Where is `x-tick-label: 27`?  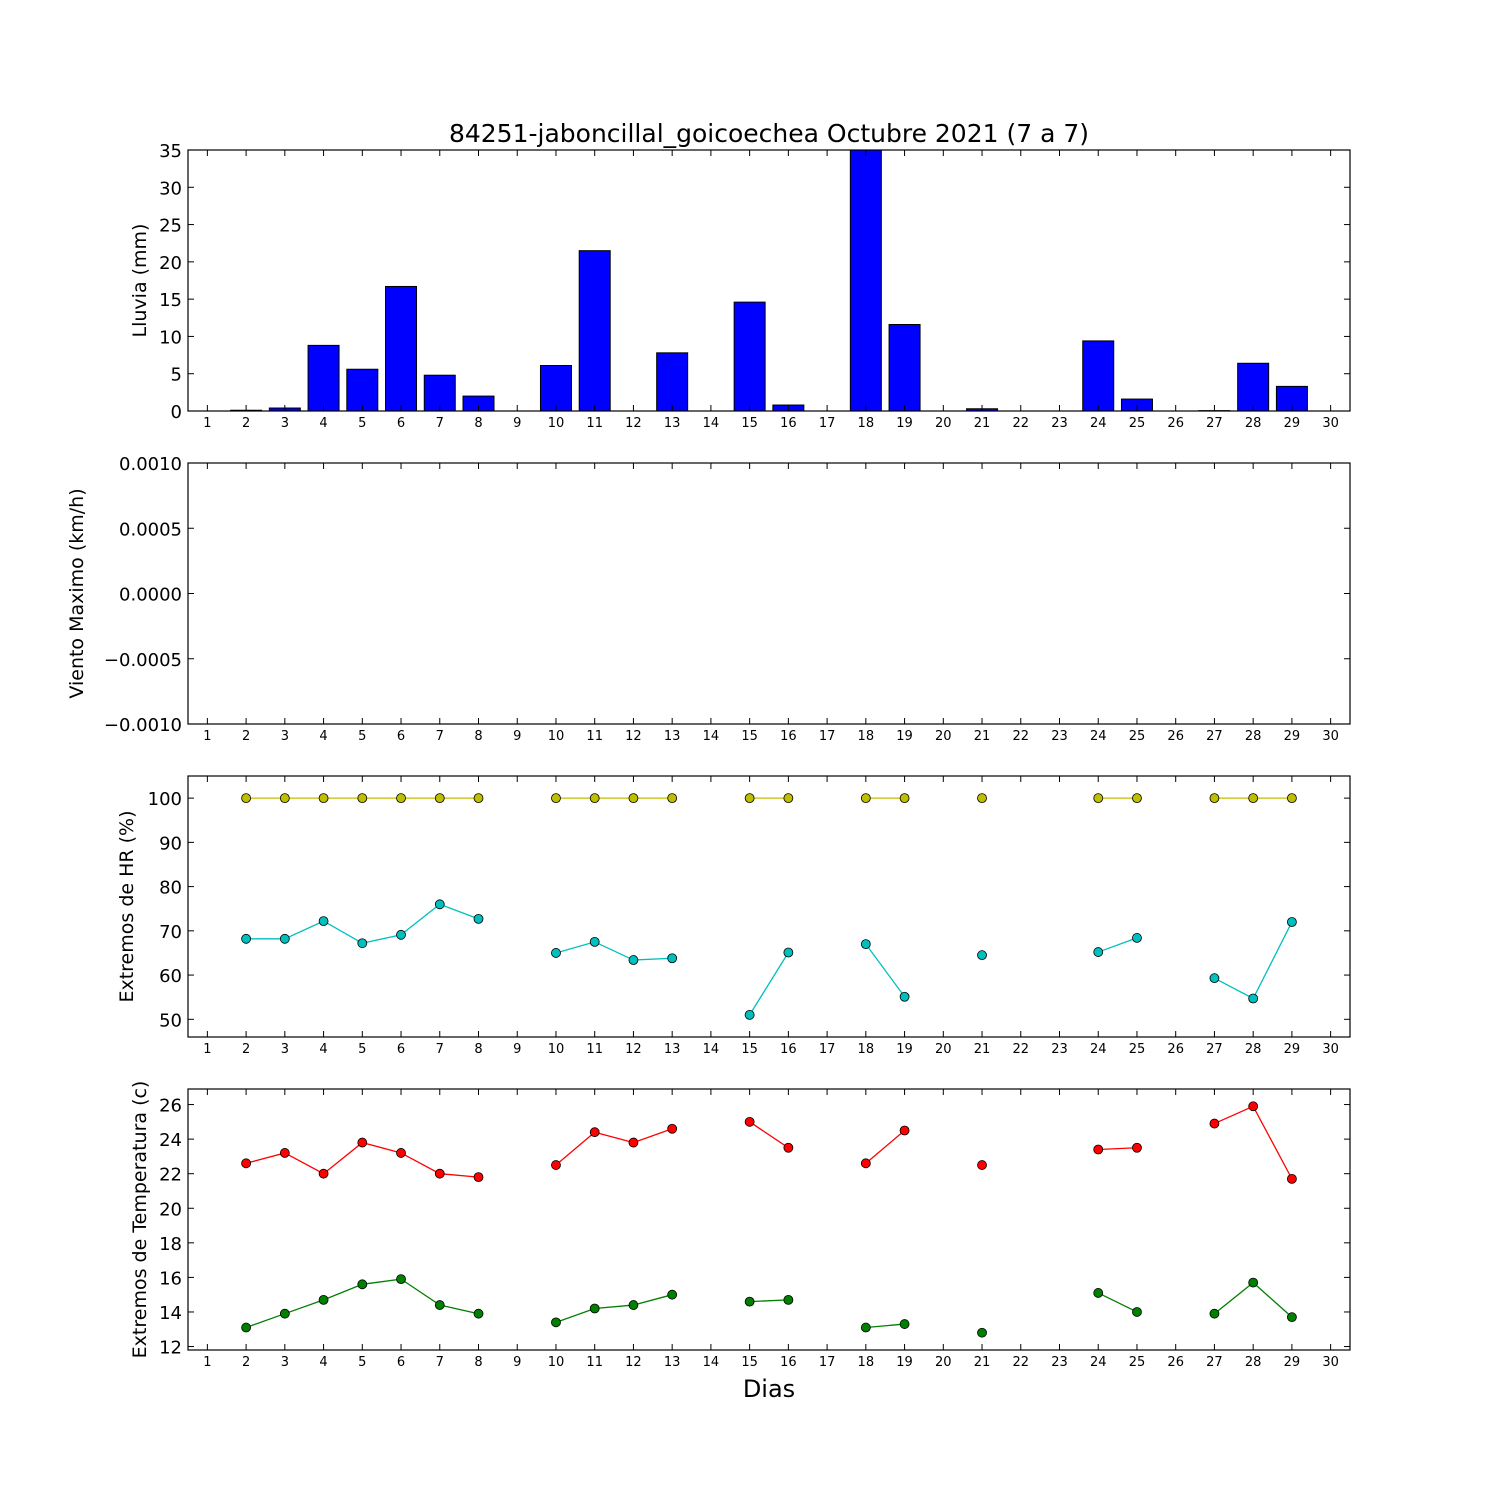 x-tick-label: 27 is located at coordinates (1214, 736).